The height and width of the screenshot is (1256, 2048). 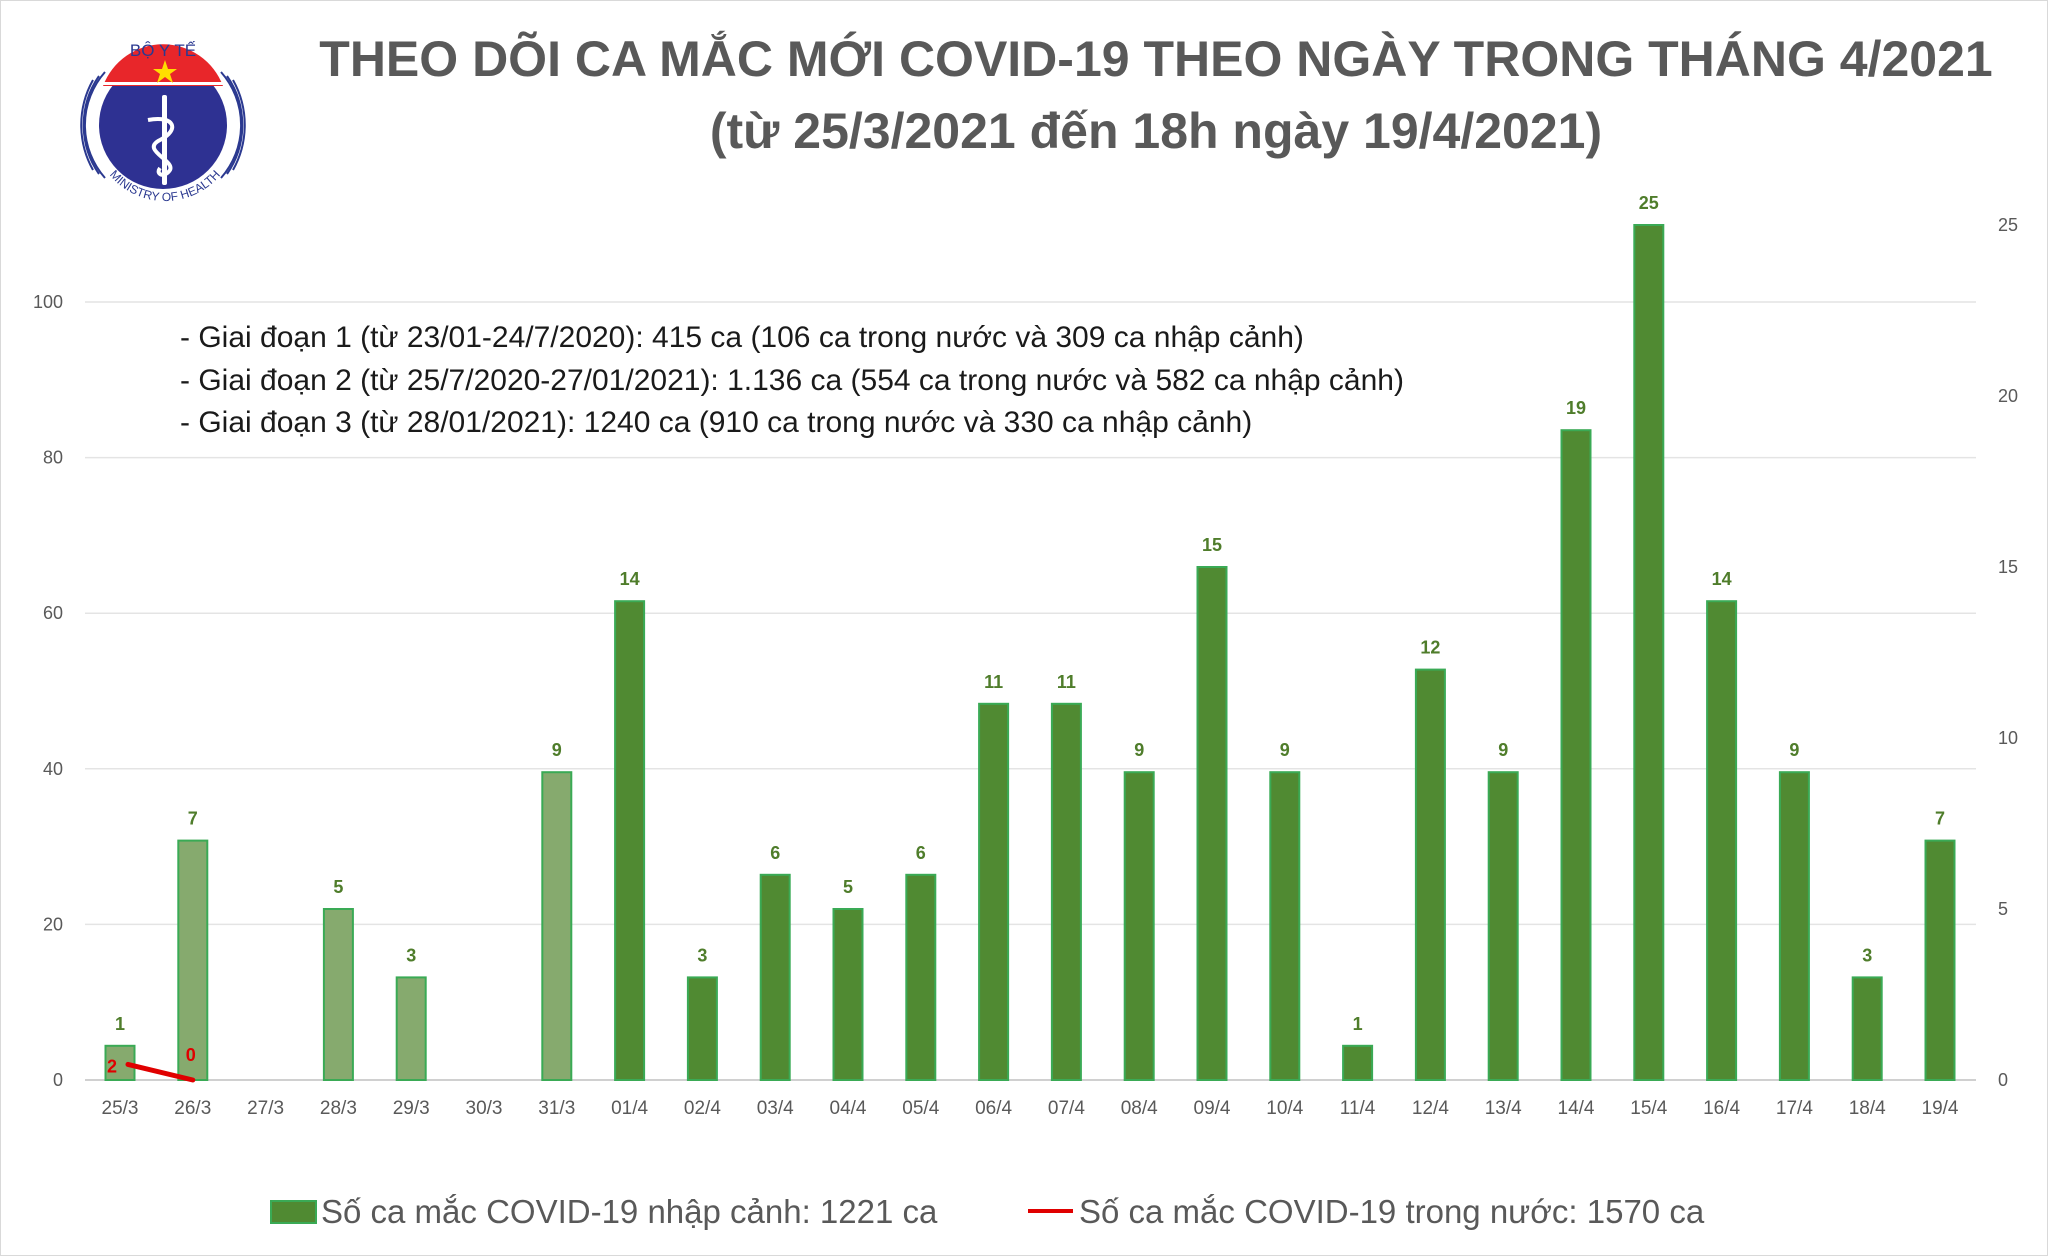 What do you see at coordinates (112, 1066) in the screenshot?
I see `line-data-label: 2` at bounding box center [112, 1066].